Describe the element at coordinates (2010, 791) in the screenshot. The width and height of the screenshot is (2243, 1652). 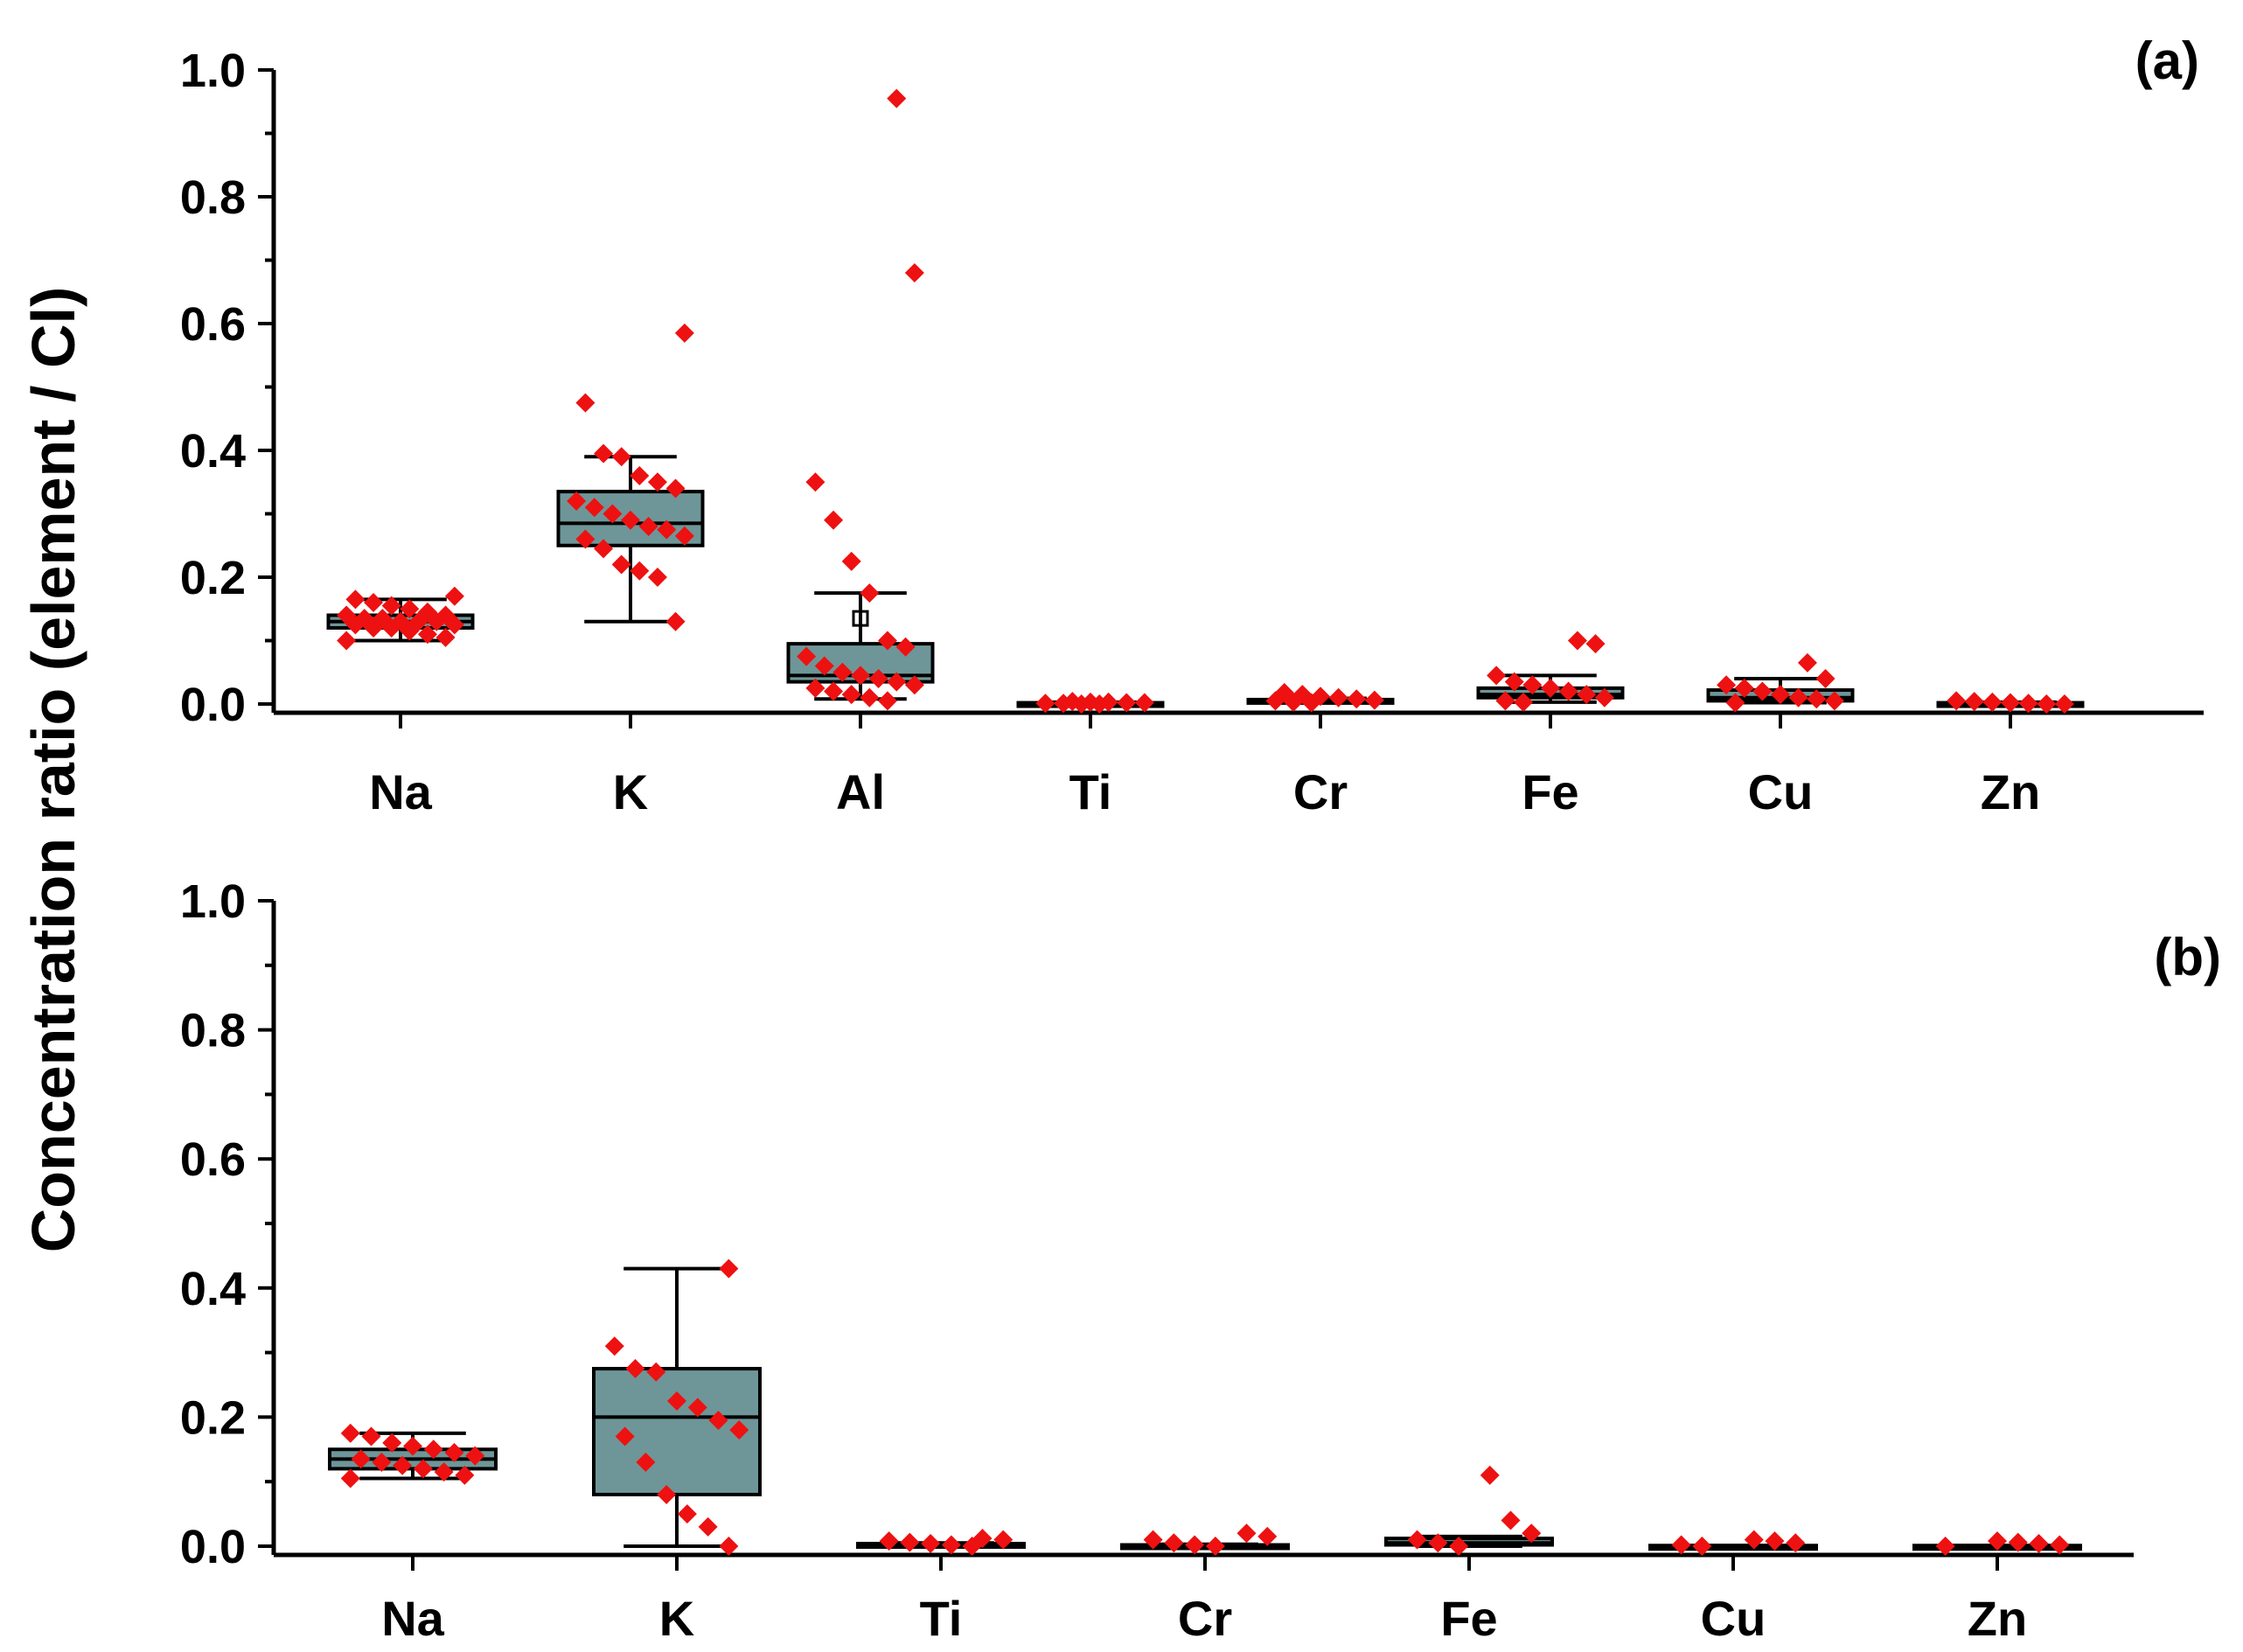
I see `x-category-label: Zn` at that location.